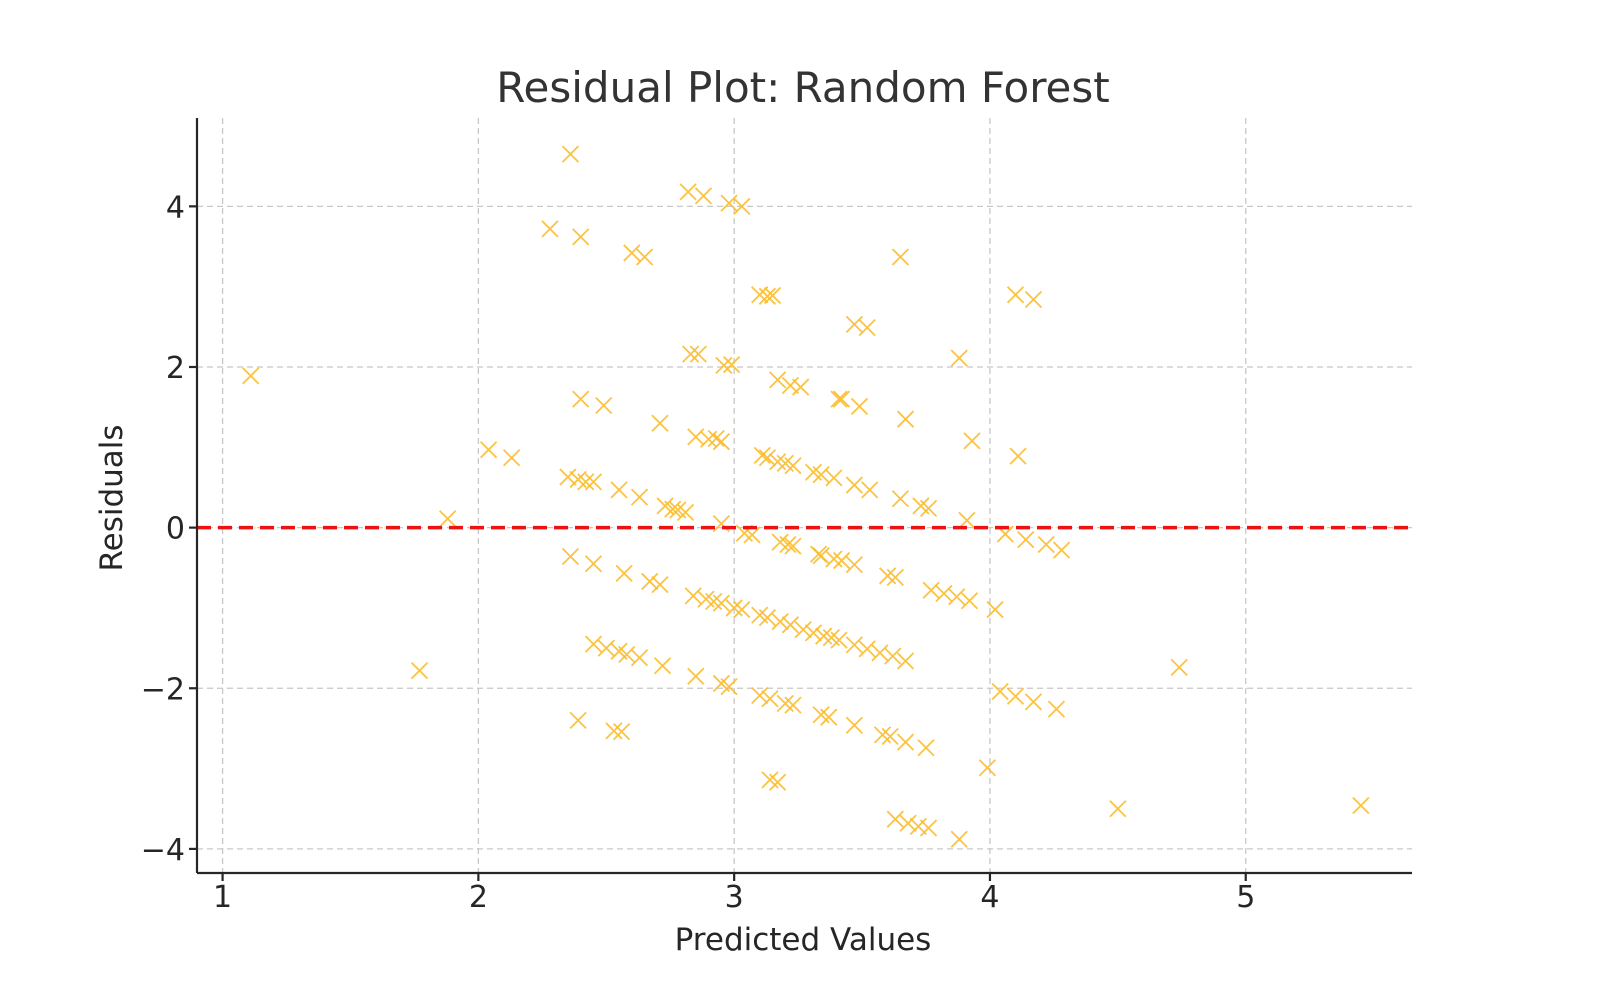 This screenshot has height=1000, width=1600. What do you see at coordinates (803, 940) in the screenshot?
I see `x-axis-label: Predicted Values` at bounding box center [803, 940].